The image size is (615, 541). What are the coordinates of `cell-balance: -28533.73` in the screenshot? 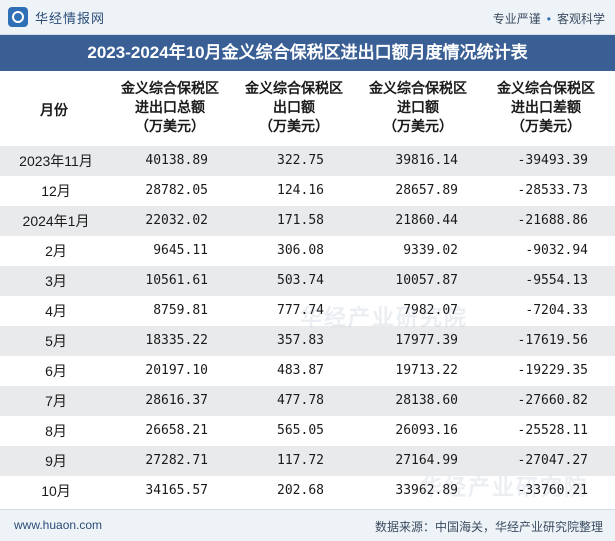 It's located at (552, 190).